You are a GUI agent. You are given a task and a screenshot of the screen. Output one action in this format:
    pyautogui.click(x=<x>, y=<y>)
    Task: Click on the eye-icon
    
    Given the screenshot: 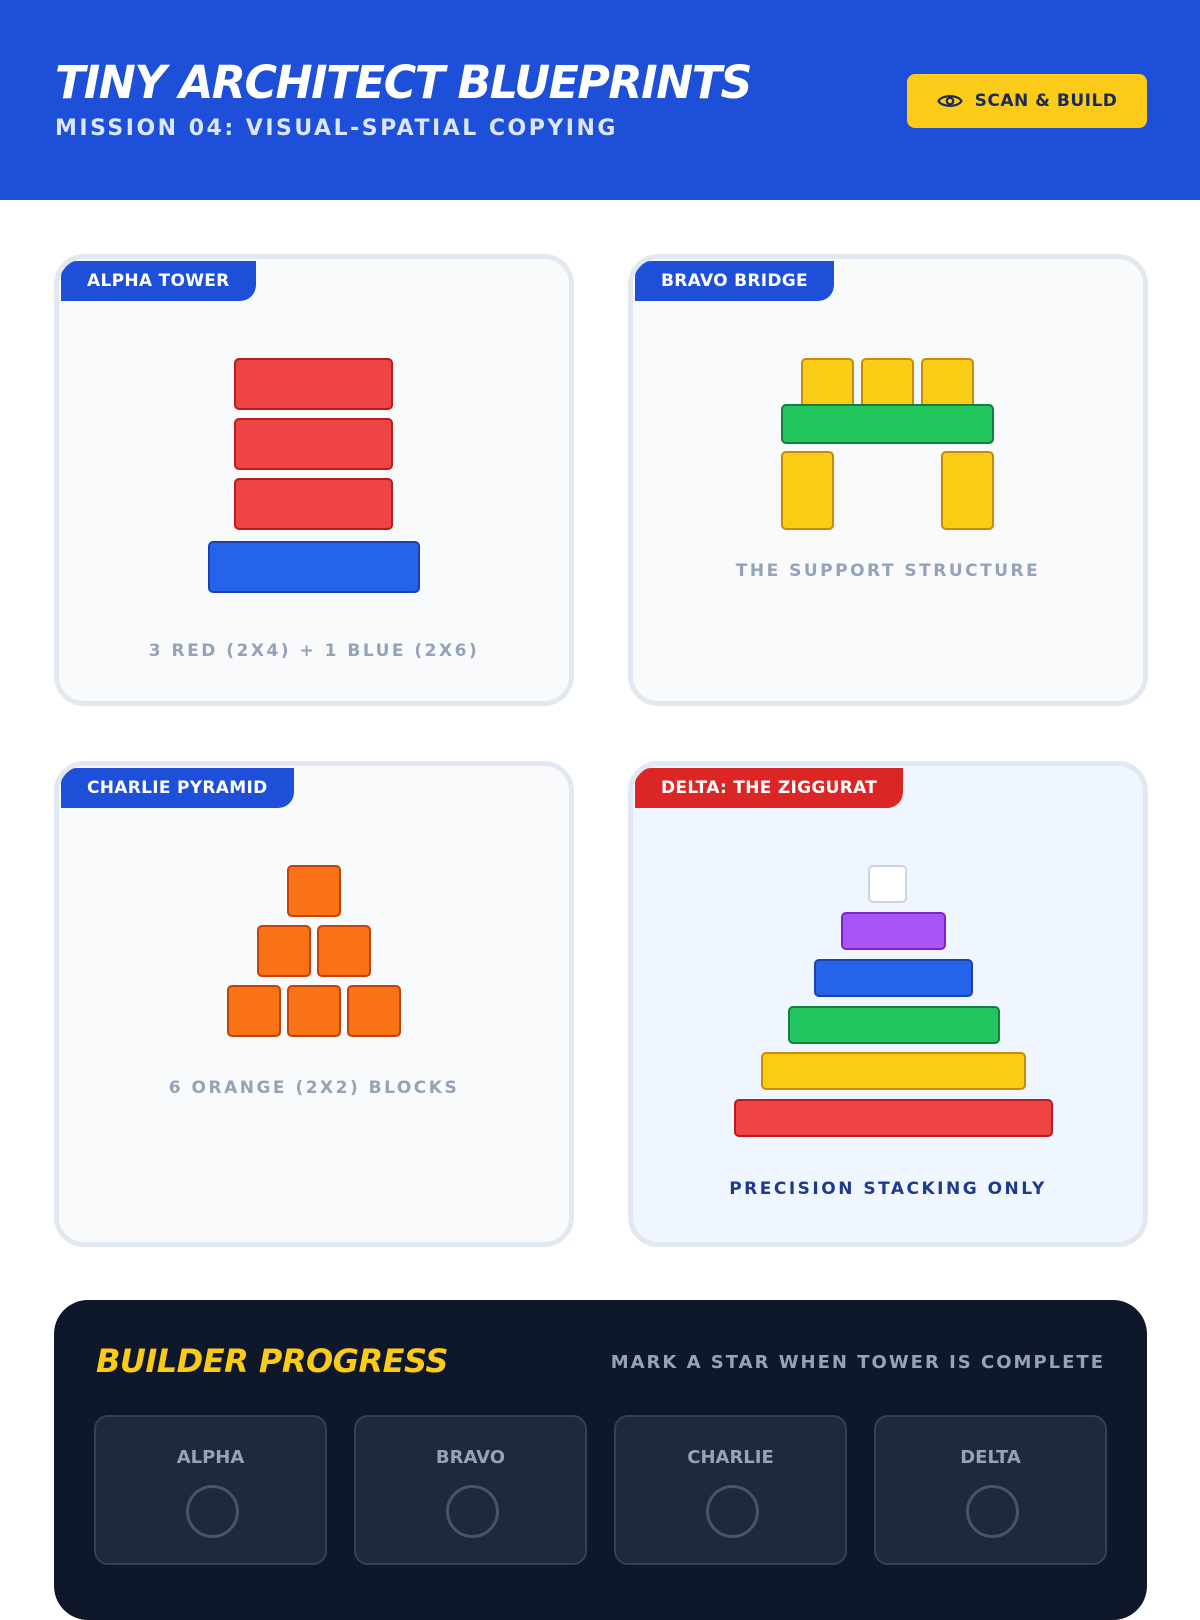 What is the action you would take?
    pyautogui.click(x=949, y=101)
    